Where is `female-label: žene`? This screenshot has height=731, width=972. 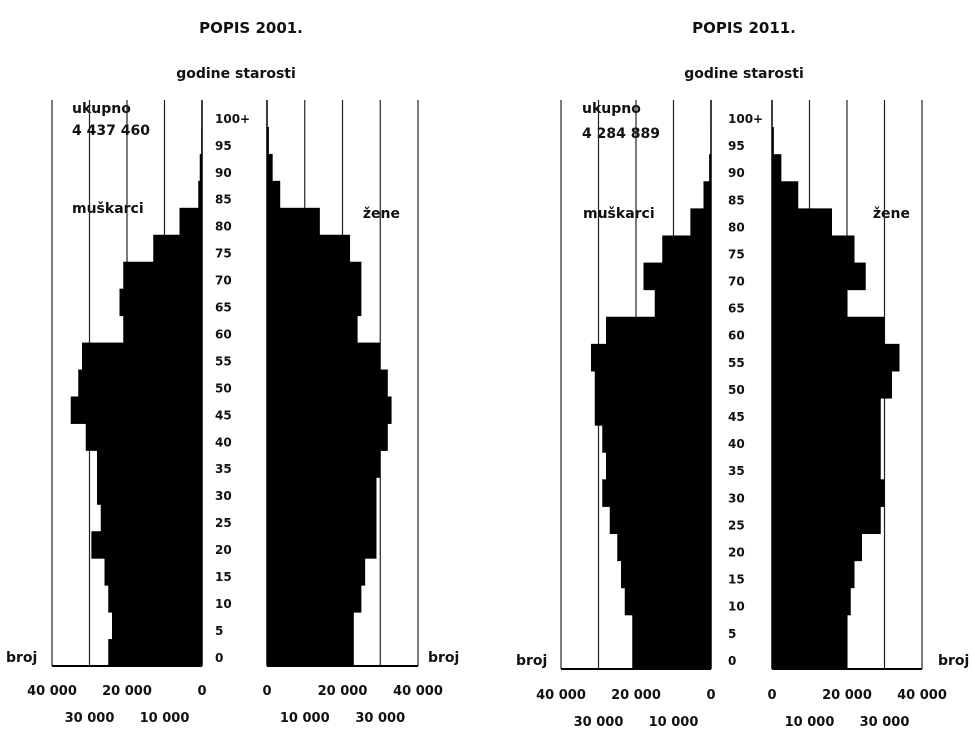
female-label: žene is located at coordinates (381, 214).